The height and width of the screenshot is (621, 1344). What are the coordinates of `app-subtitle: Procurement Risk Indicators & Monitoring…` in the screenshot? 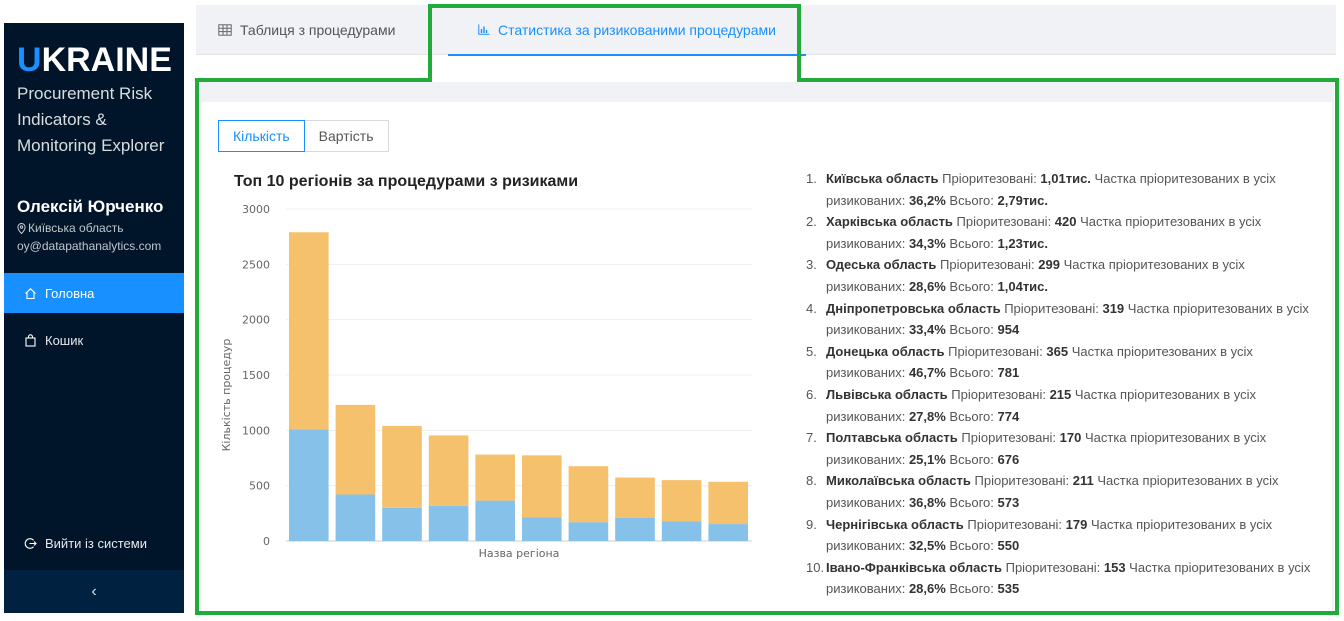 It's located at (91, 119).